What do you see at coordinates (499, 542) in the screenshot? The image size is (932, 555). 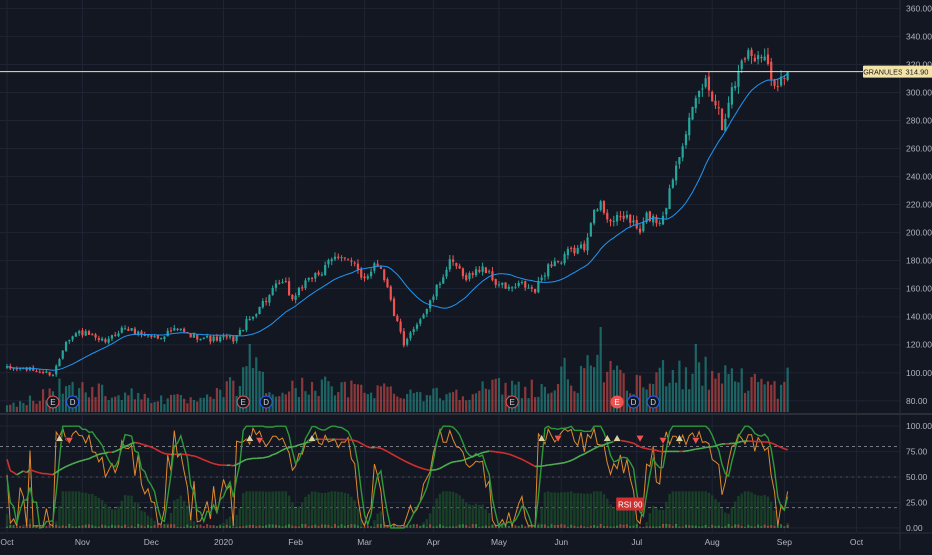 I see `time-tick-label: May` at bounding box center [499, 542].